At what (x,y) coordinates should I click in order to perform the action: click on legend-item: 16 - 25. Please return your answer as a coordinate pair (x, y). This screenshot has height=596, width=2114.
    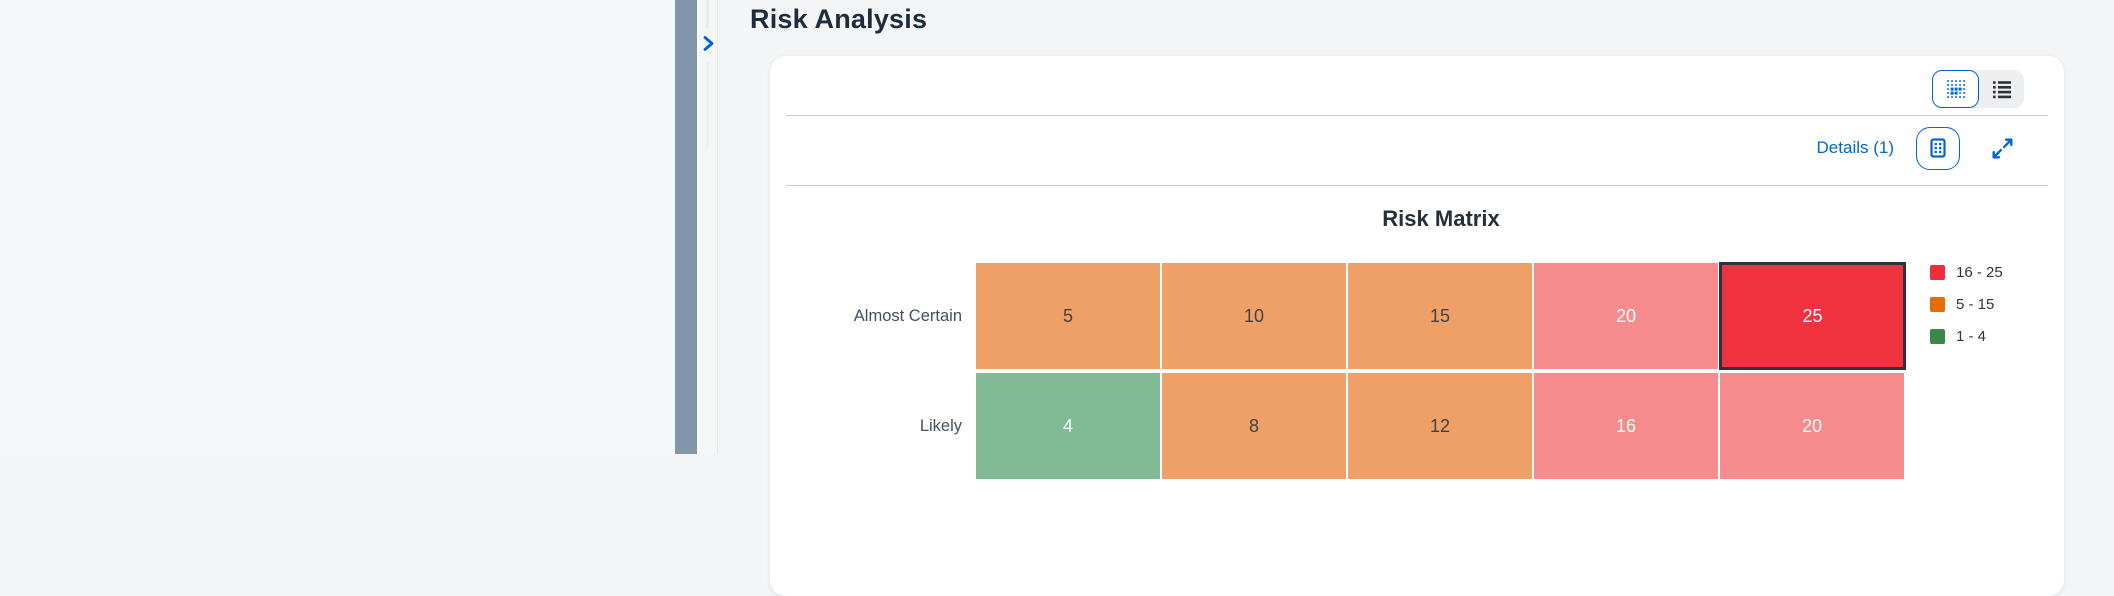
    Looking at the image, I should click on (1966, 272).